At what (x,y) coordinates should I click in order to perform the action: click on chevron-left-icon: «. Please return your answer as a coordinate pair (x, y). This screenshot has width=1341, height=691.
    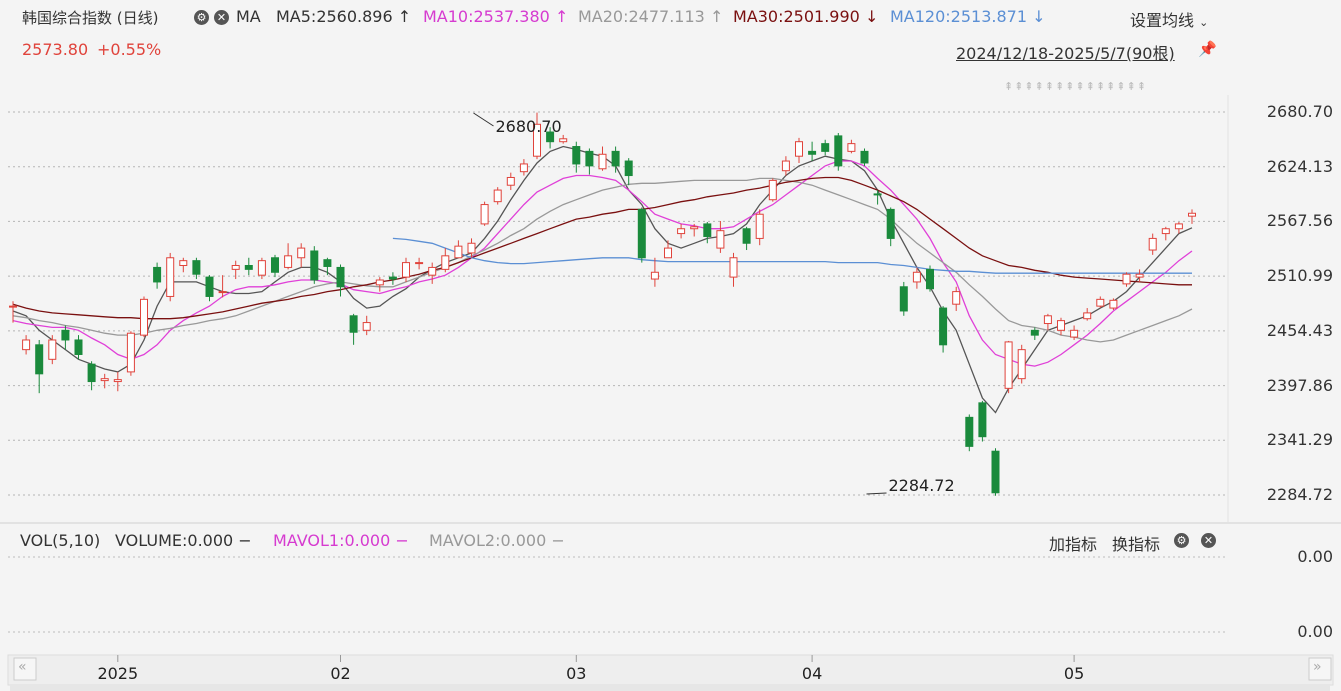
    Looking at the image, I should click on (22, 667).